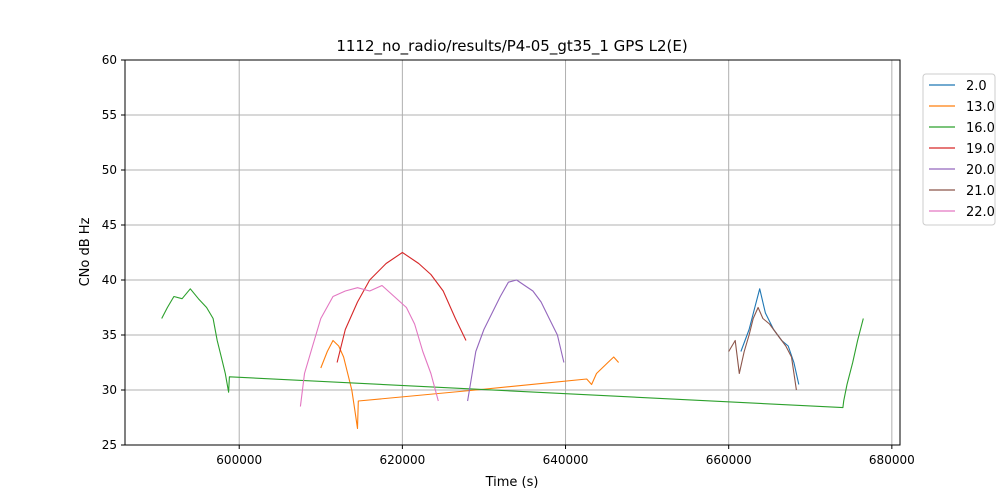 This screenshot has height=504, width=1000. What do you see at coordinates (109, 445) in the screenshot?
I see `y-tick-label: 25` at bounding box center [109, 445].